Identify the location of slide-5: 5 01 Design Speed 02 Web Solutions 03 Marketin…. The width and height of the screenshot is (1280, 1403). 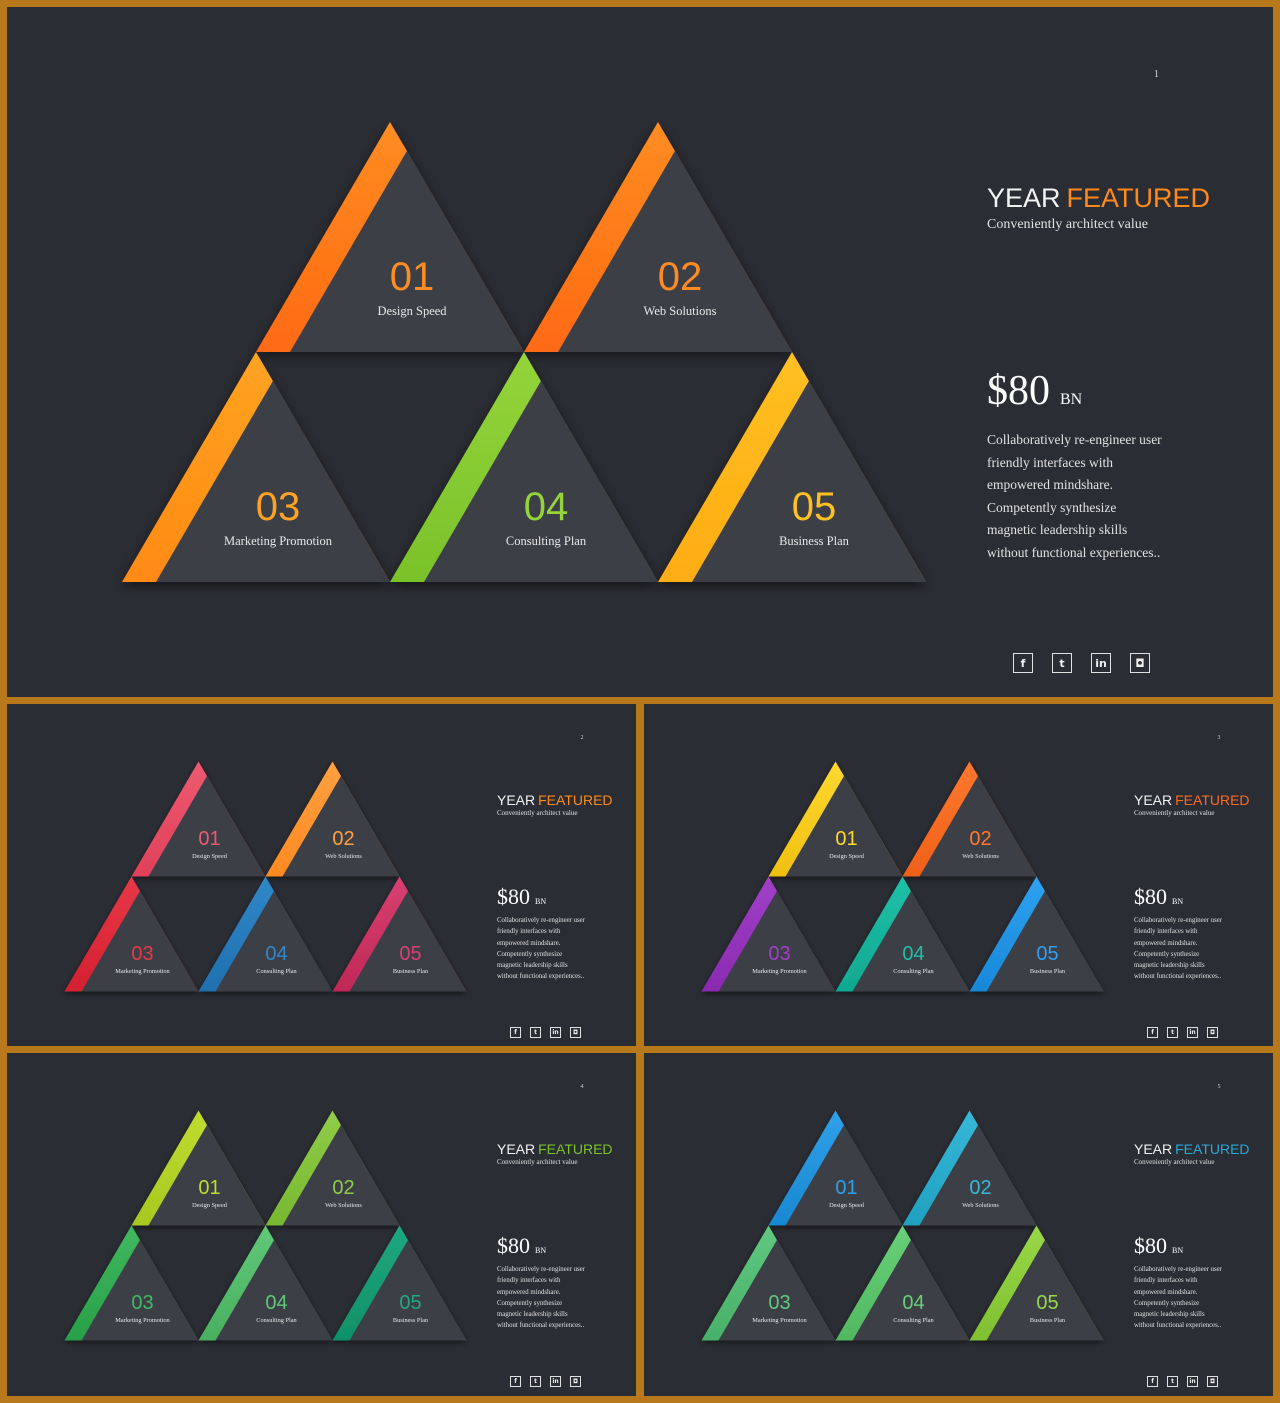
(958, 1224).